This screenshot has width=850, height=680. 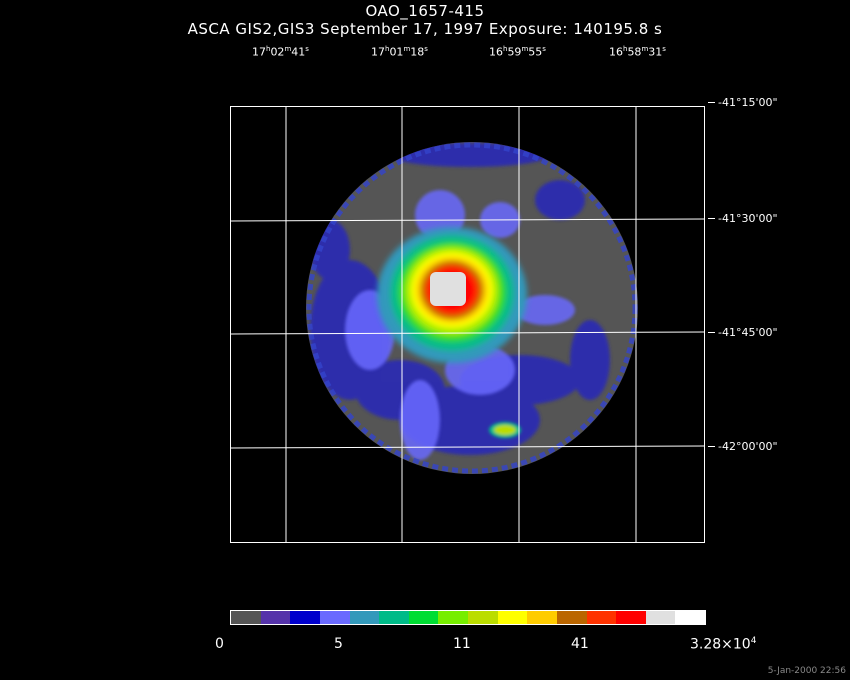 What do you see at coordinates (743, 446) in the screenshot?
I see `dec-label: -42°00'00"` at bounding box center [743, 446].